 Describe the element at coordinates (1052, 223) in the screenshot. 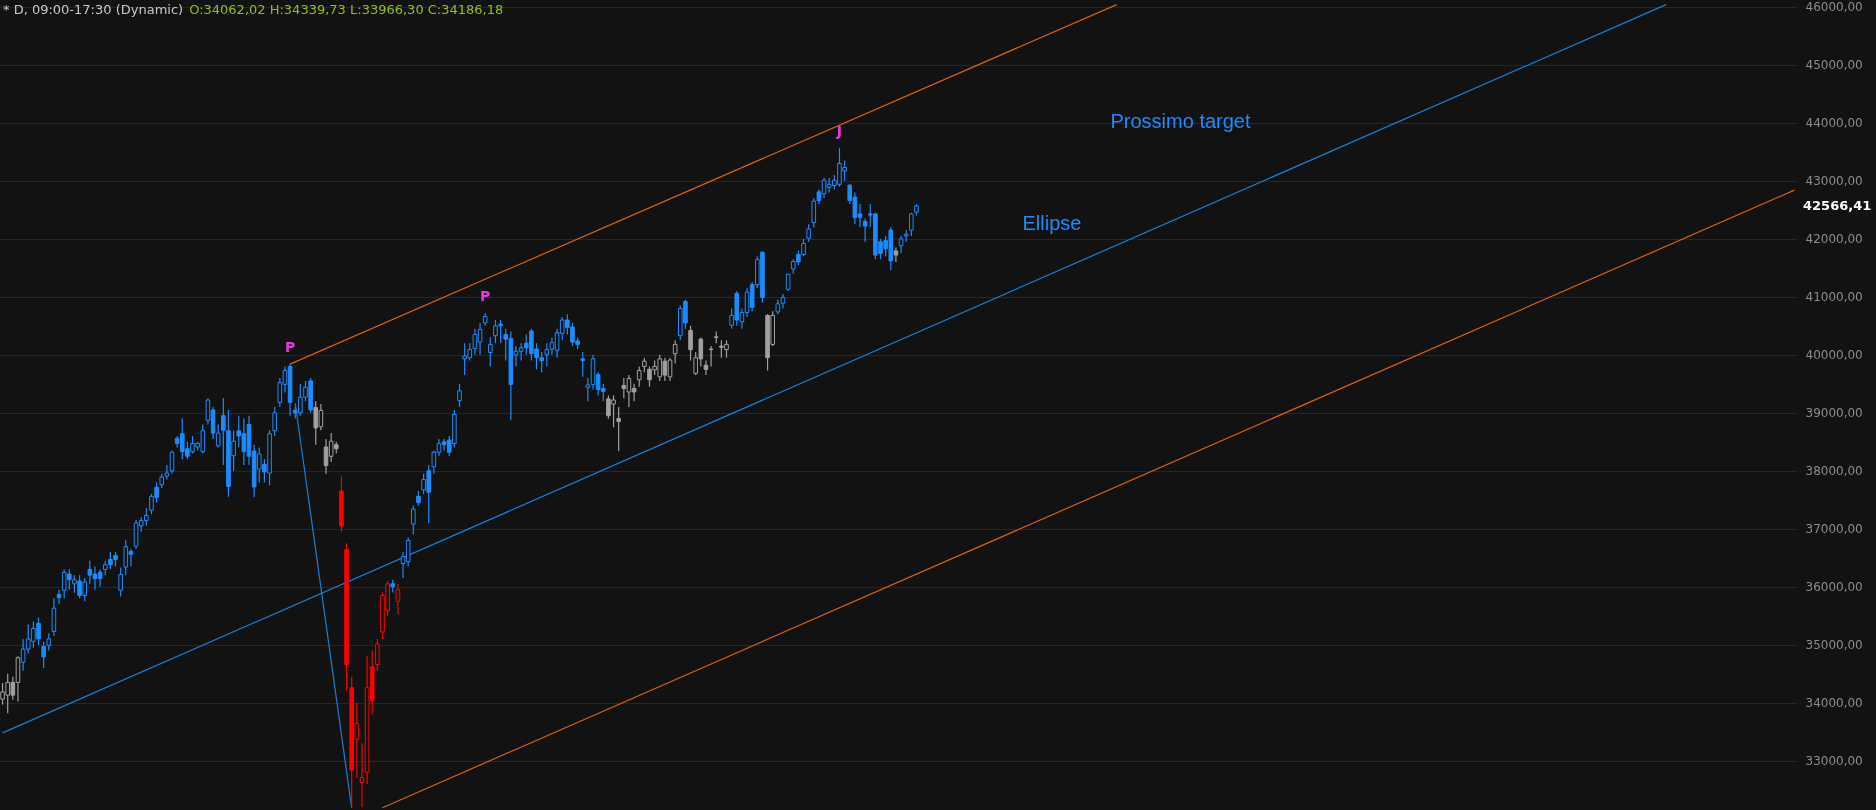

I see `annotation: Ellipse` at that location.